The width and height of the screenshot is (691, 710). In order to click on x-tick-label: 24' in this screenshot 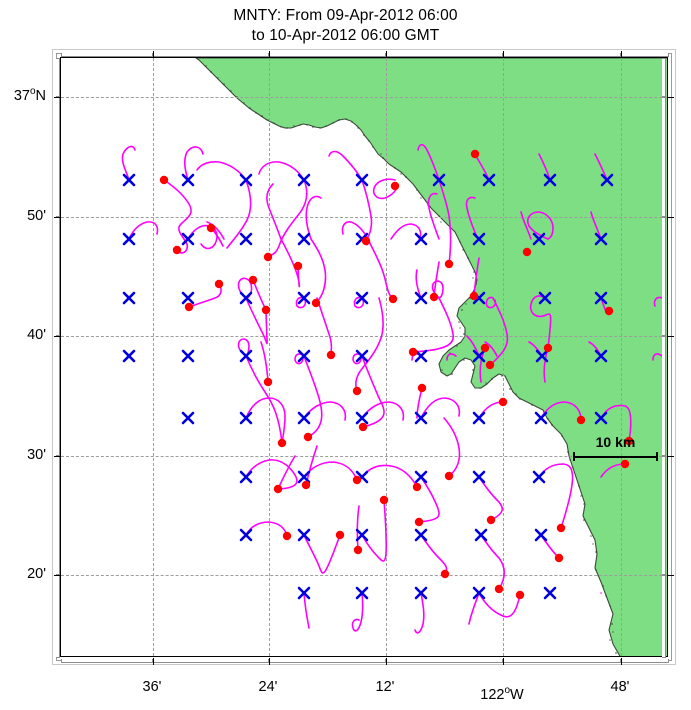, I will do `click(268, 687)`.